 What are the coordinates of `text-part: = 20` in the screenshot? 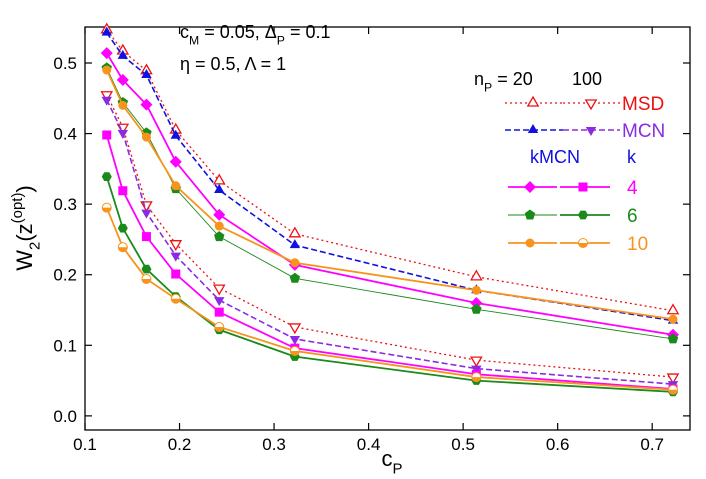 It's located at (512, 79).